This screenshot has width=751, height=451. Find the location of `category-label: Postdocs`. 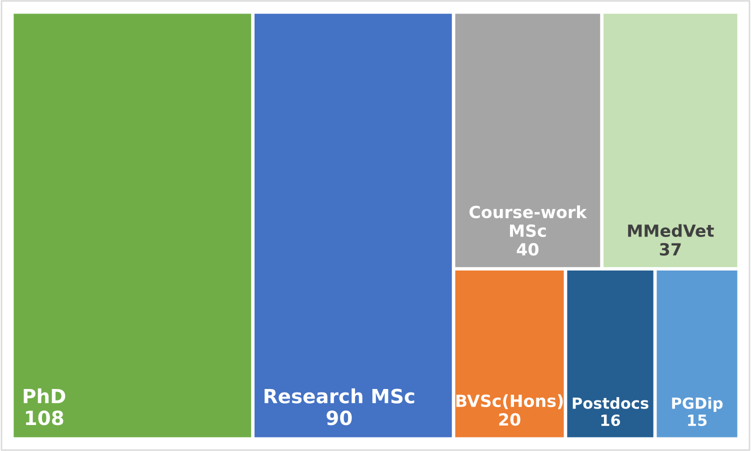

category-label: Postdocs is located at coordinates (610, 403).